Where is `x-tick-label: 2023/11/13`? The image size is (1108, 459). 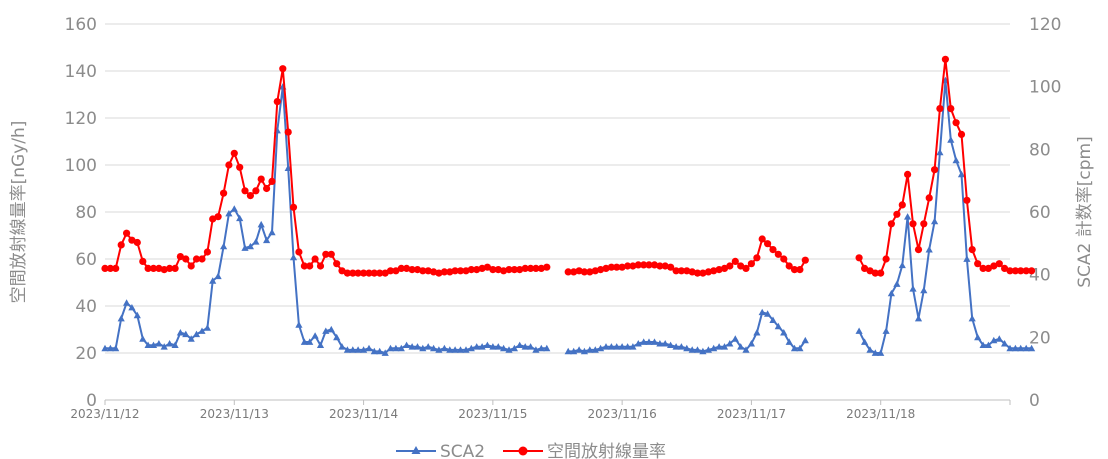
x-tick-label: 2023/11/13 is located at coordinates (234, 414).